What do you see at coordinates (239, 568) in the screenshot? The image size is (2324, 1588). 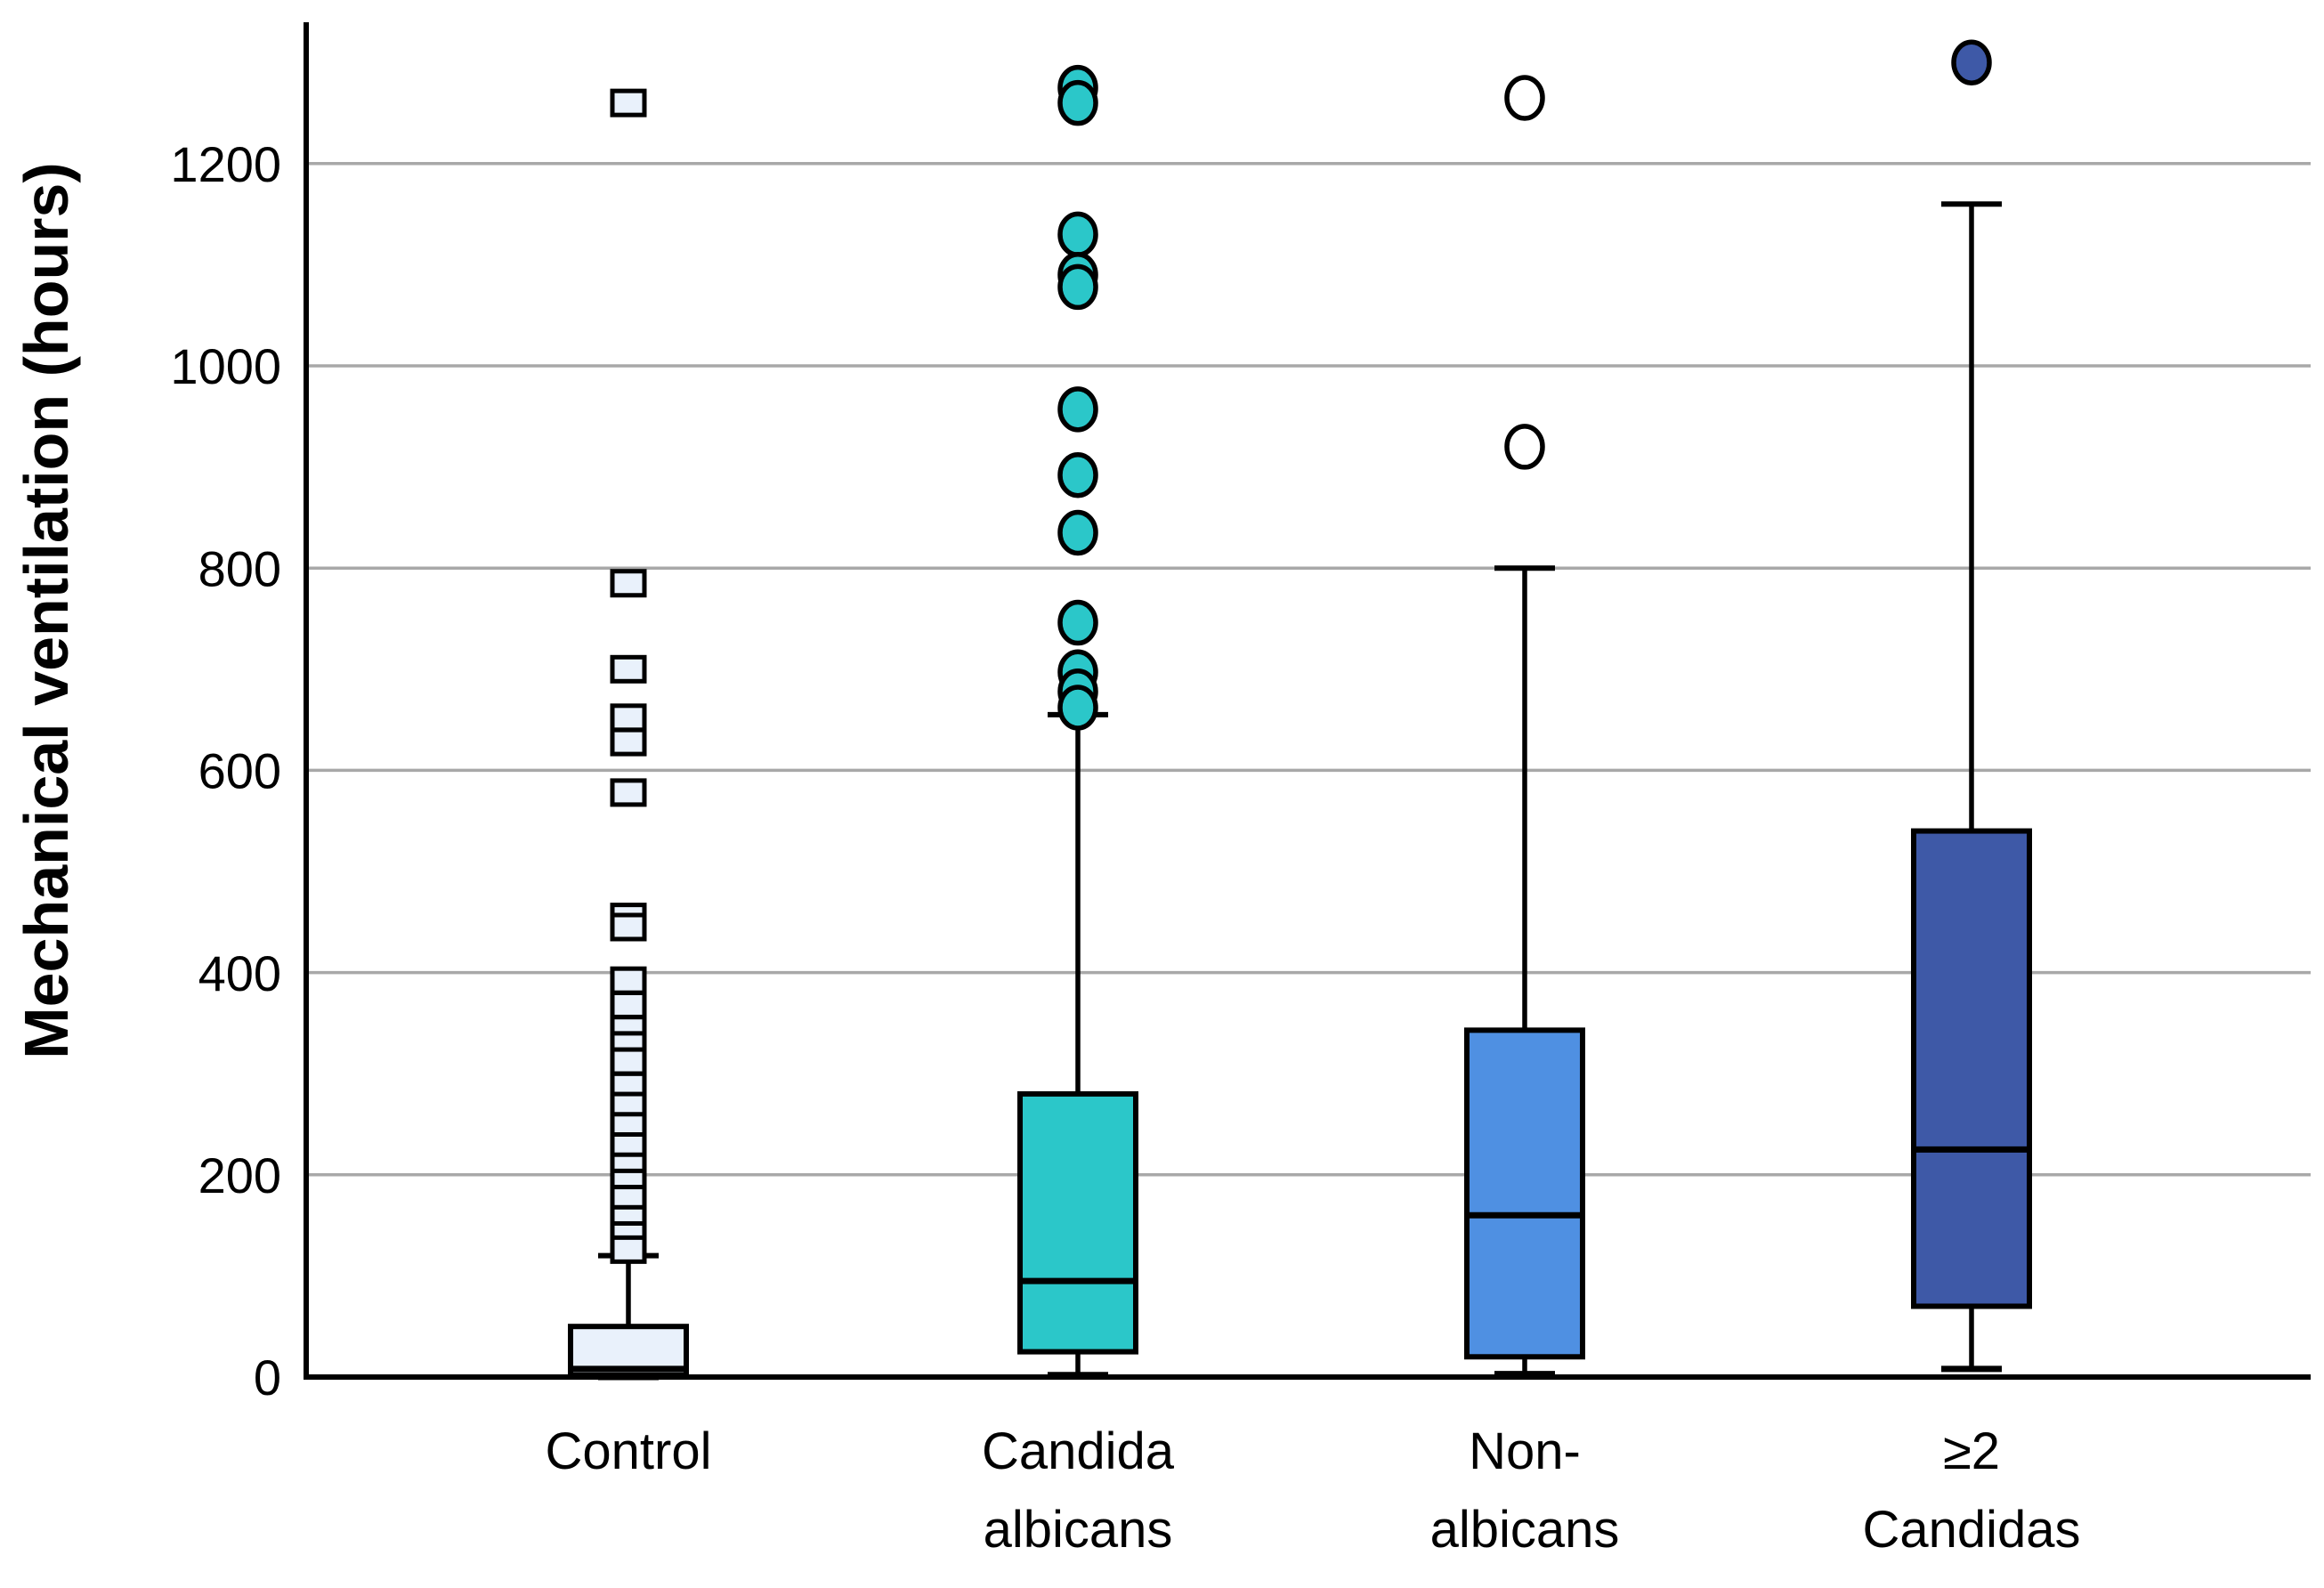 I see `y-tick-label-800: 800` at bounding box center [239, 568].